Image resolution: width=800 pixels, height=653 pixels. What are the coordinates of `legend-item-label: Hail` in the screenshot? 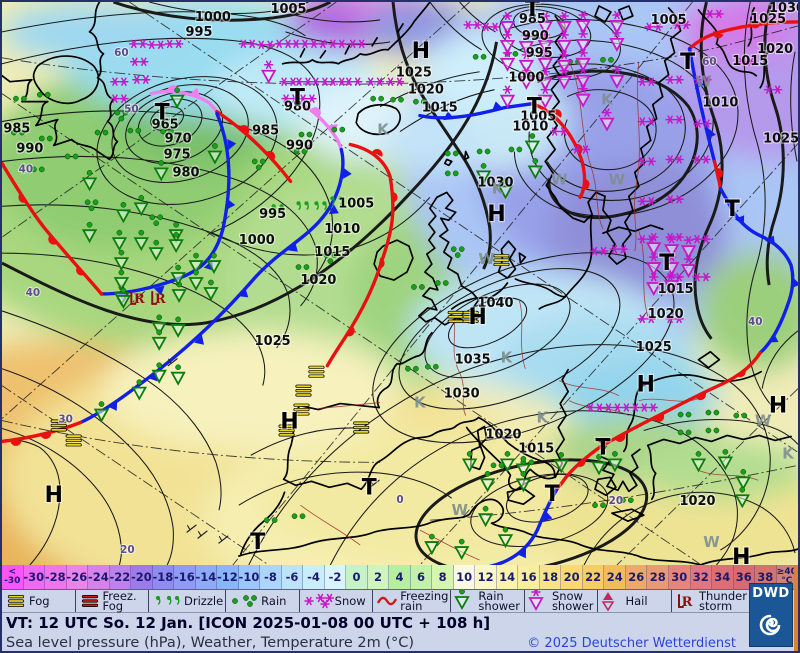 It's located at (636, 601).